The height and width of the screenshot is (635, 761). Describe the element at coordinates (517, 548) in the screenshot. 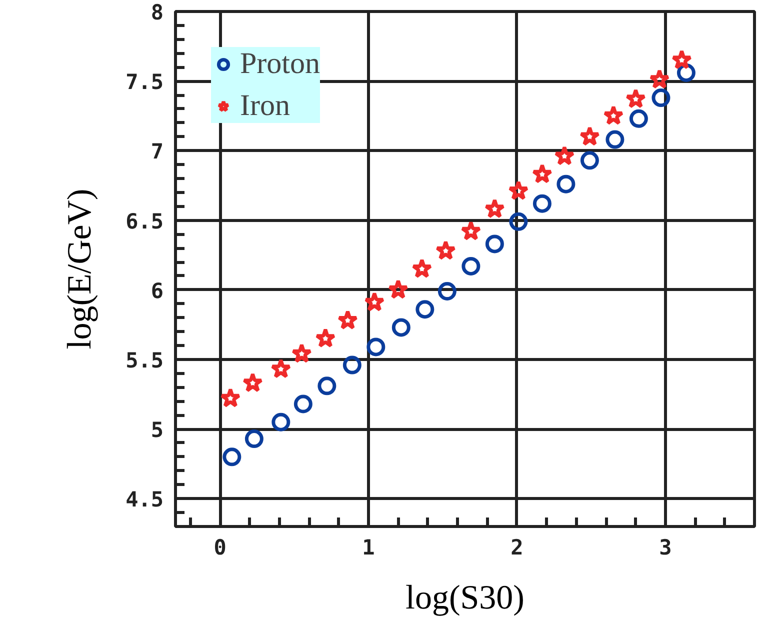

I see `x-tick-label: 2` at that location.